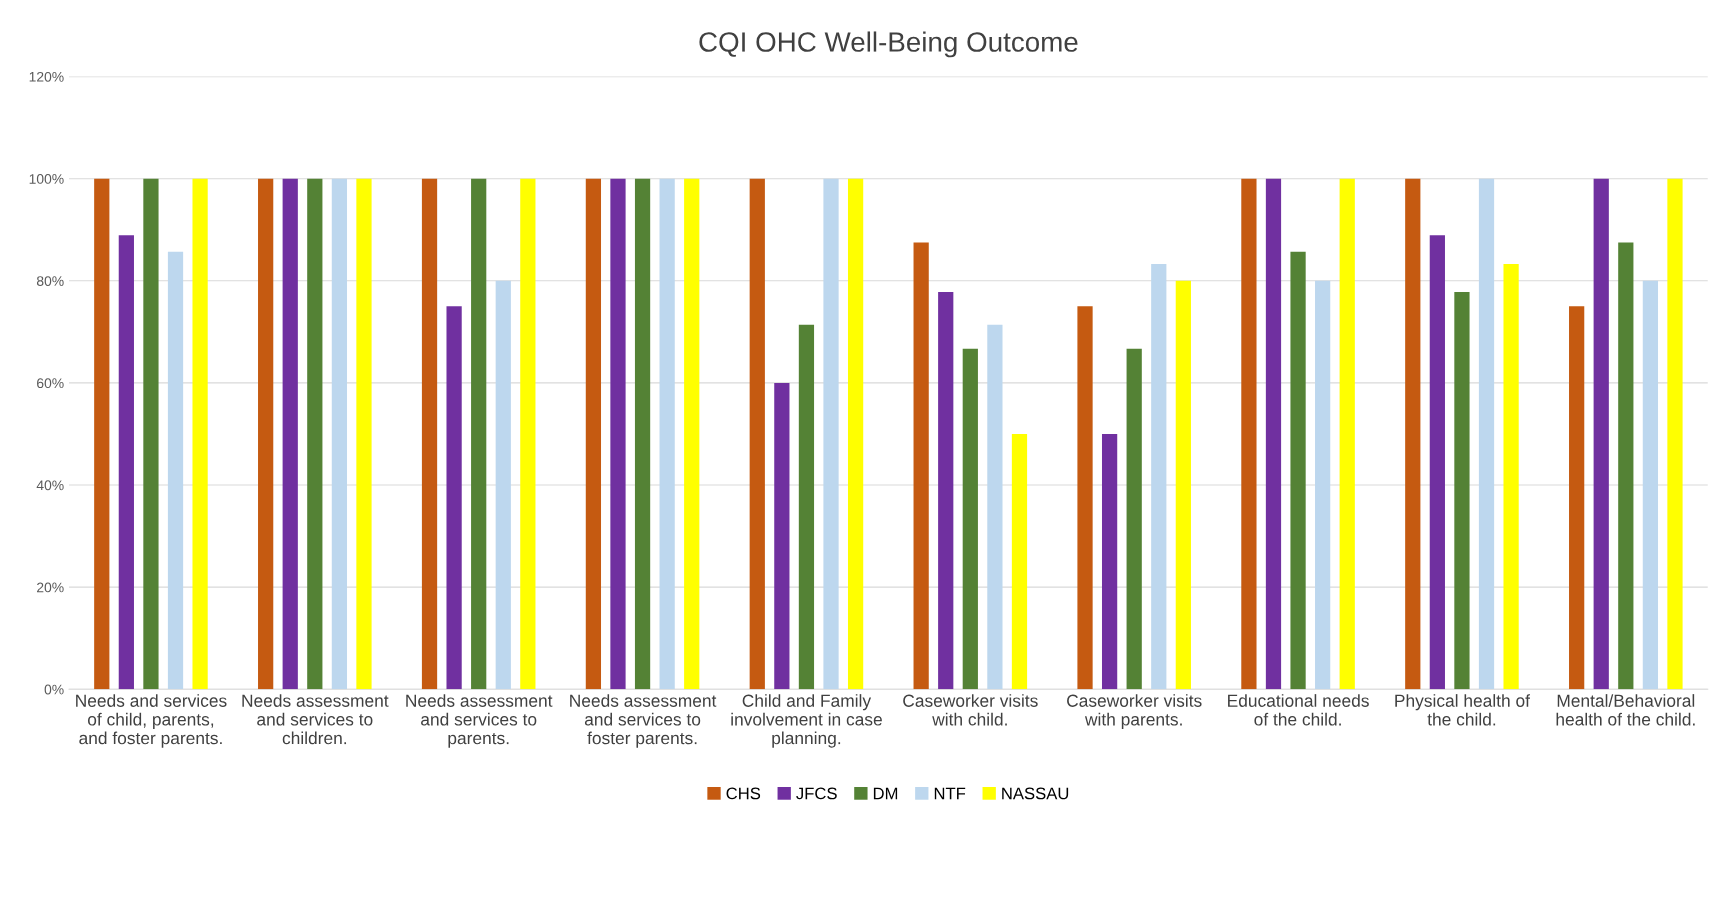 Image resolution: width=1725 pixels, height=901 pixels. I want to click on y-tick-label: 40%, so click(50, 485).